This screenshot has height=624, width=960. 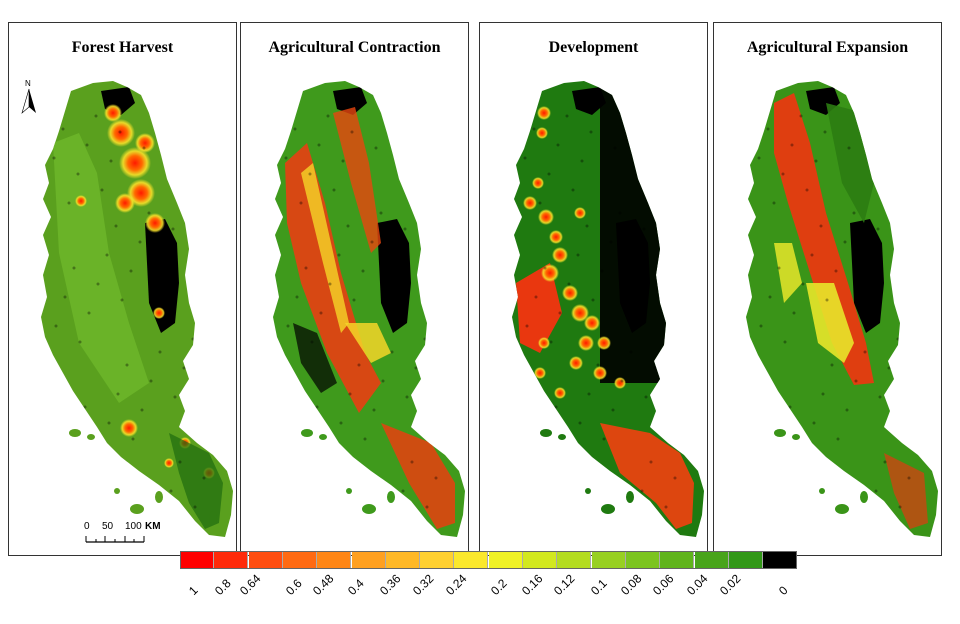 What do you see at coordinates (115, 539) in the screenshot?
I see `scale-bar-line` at bounding box center [115, 539].